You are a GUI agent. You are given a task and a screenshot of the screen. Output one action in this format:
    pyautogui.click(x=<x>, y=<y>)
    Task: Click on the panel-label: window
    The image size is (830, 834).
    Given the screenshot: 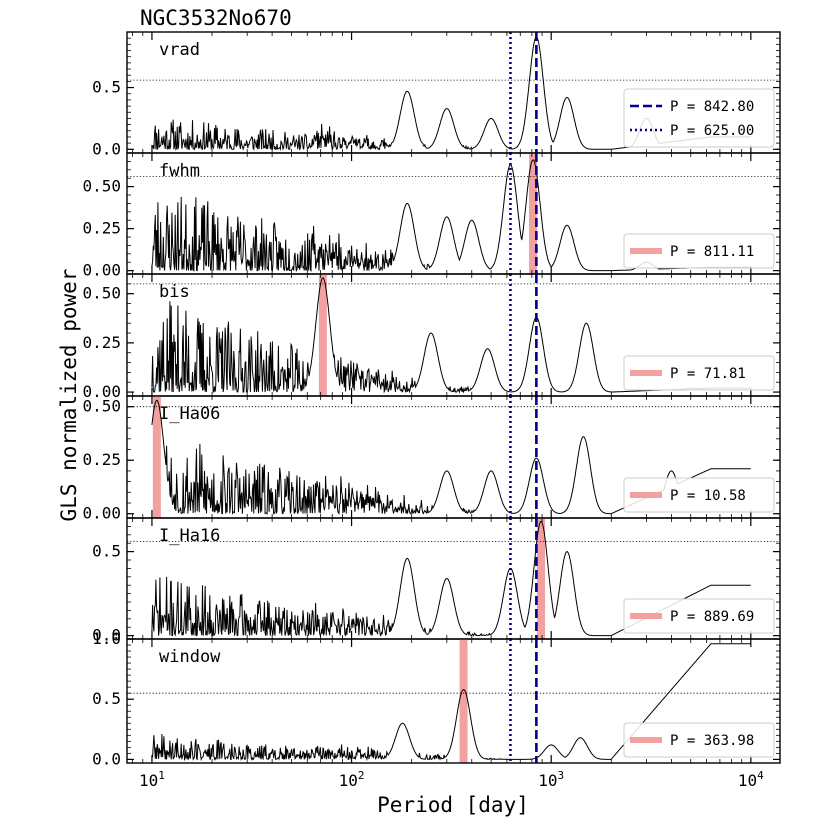 What is the action you would take?
    pyautogui.click(x=190, y=657)
    